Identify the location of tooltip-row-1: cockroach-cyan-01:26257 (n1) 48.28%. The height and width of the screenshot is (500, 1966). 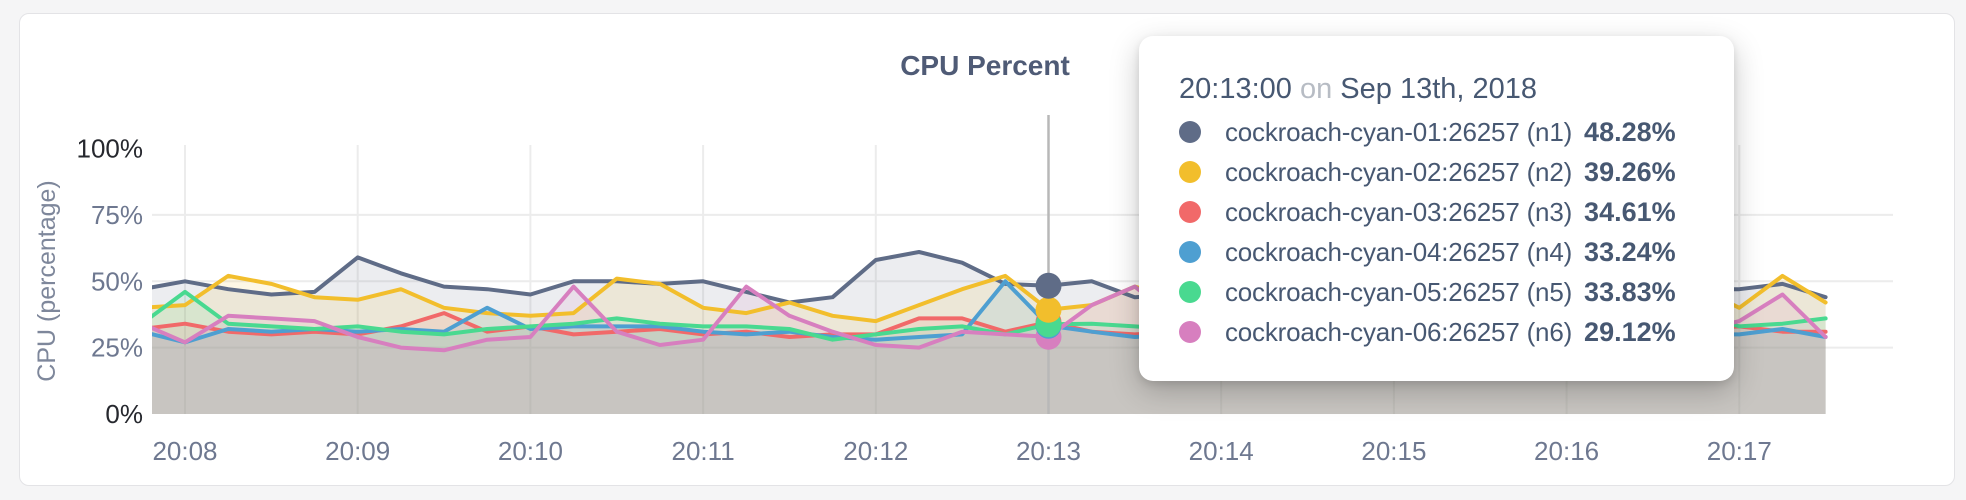
(1438, 132).